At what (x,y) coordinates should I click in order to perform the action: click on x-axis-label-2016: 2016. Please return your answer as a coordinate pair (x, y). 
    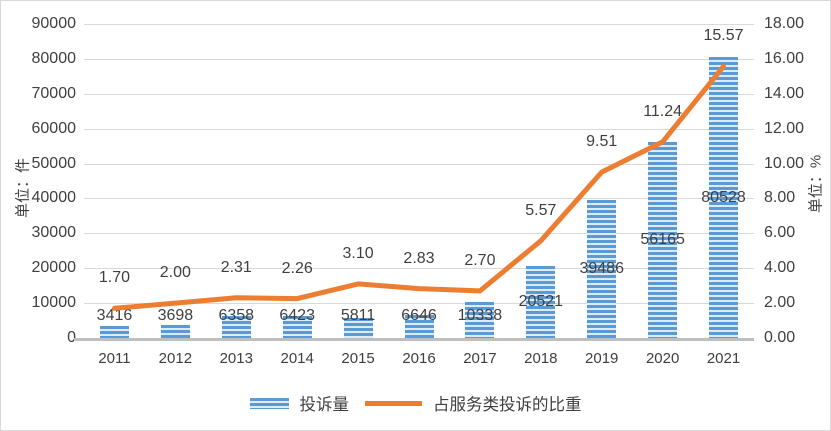
    Looking at the image, I should click on (419, 358).